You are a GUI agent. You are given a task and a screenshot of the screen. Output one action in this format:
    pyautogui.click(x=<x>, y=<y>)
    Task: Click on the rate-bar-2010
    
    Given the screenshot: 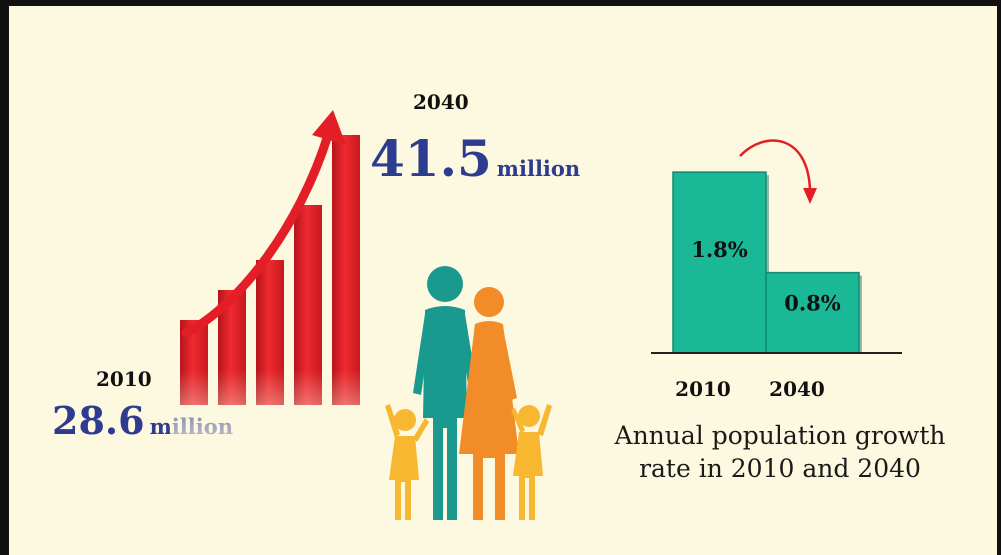 What is the action you would take?
    pyautogui.click(x=719, y=262)
    